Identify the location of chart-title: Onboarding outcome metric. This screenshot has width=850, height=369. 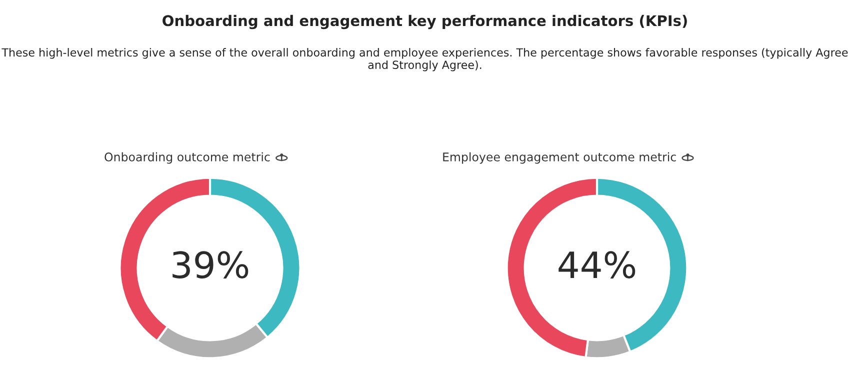
(187, 158).